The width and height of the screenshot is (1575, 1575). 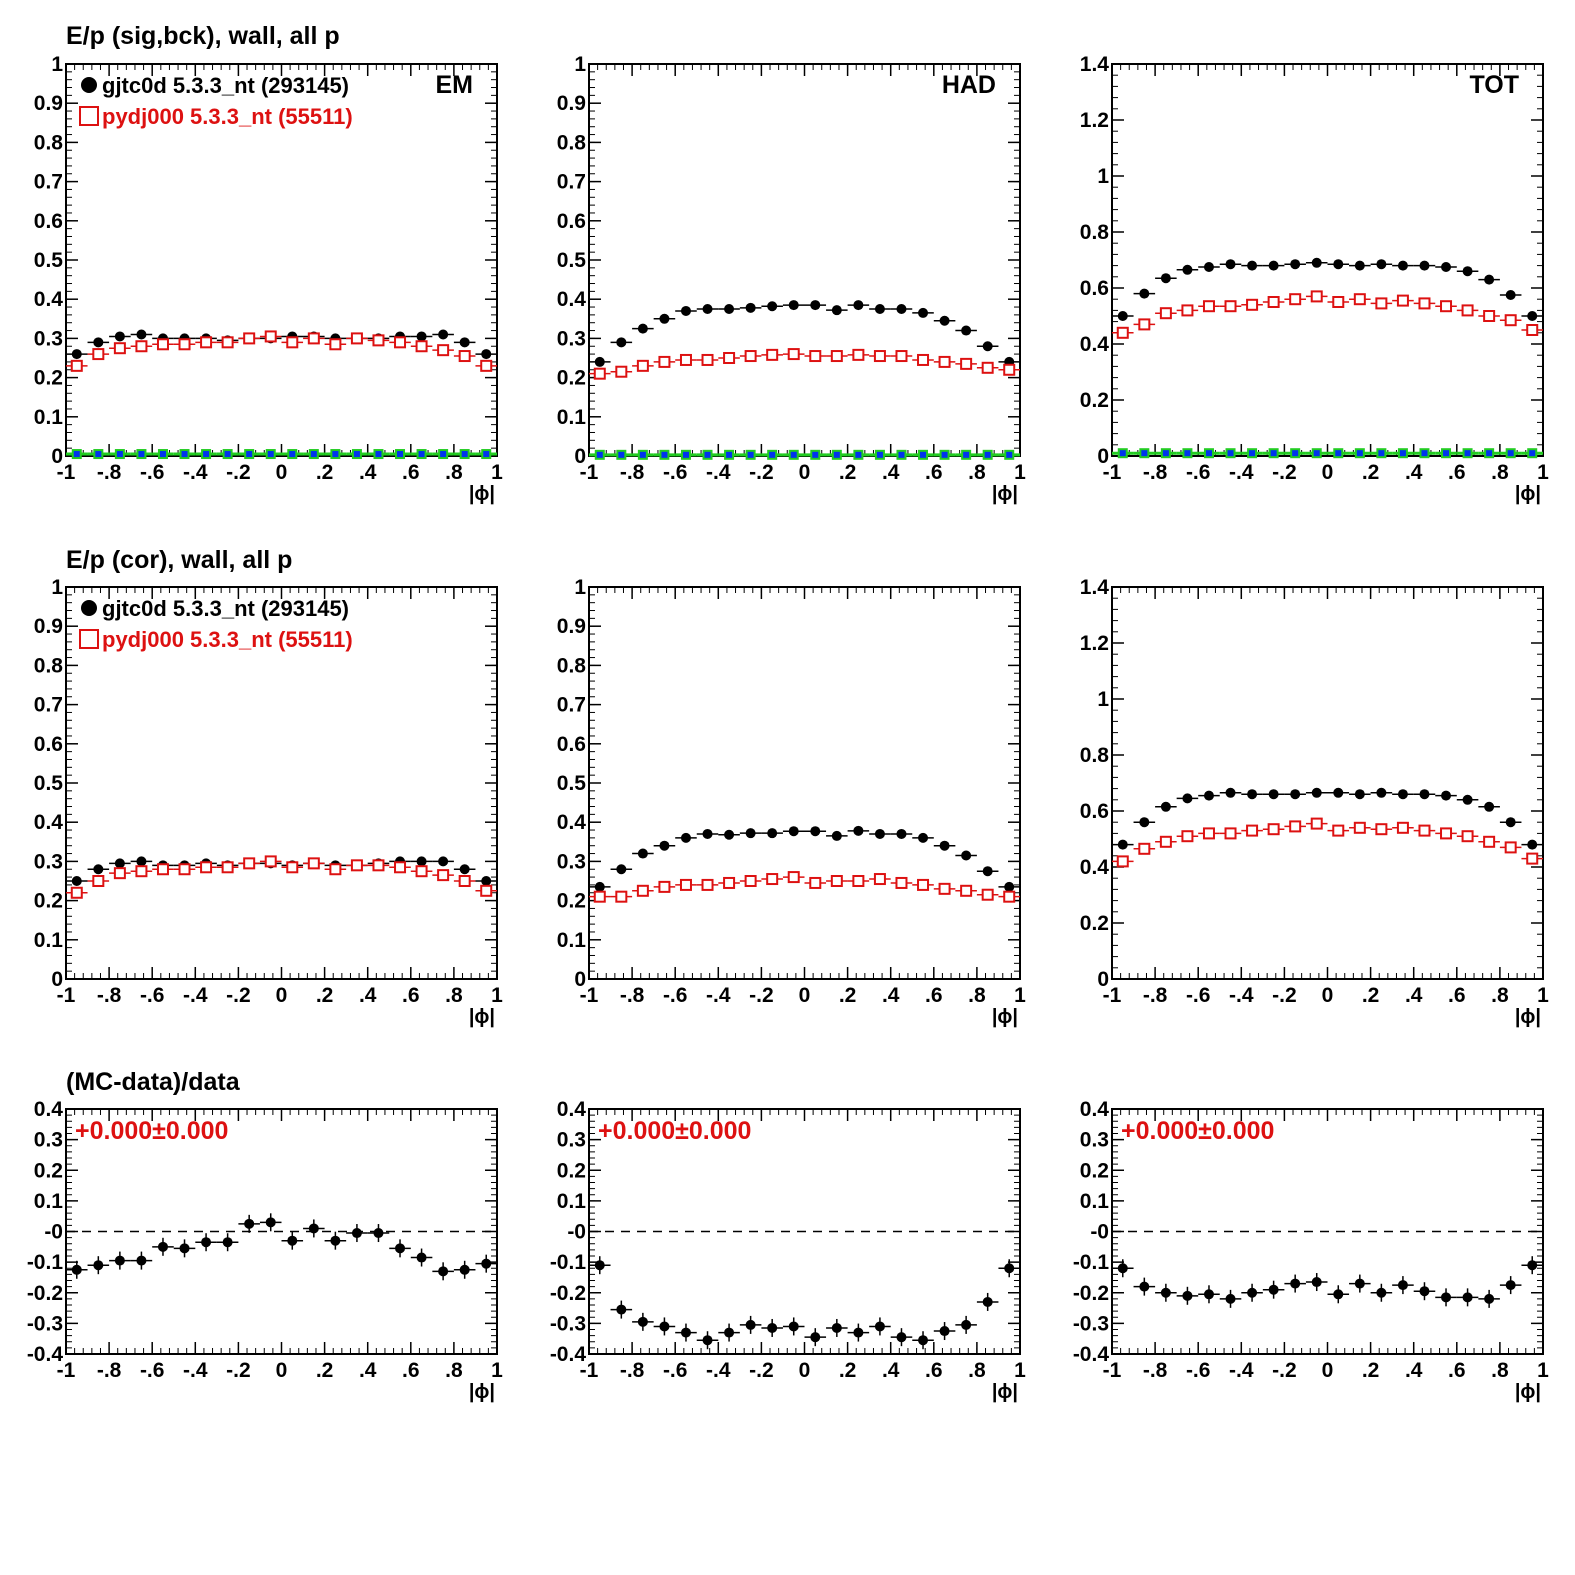 What do you see at coordinates (1091, 1354) in the screenshot?
I see `y-tick-label: -0.4` at bounding box center [1091, 1354].